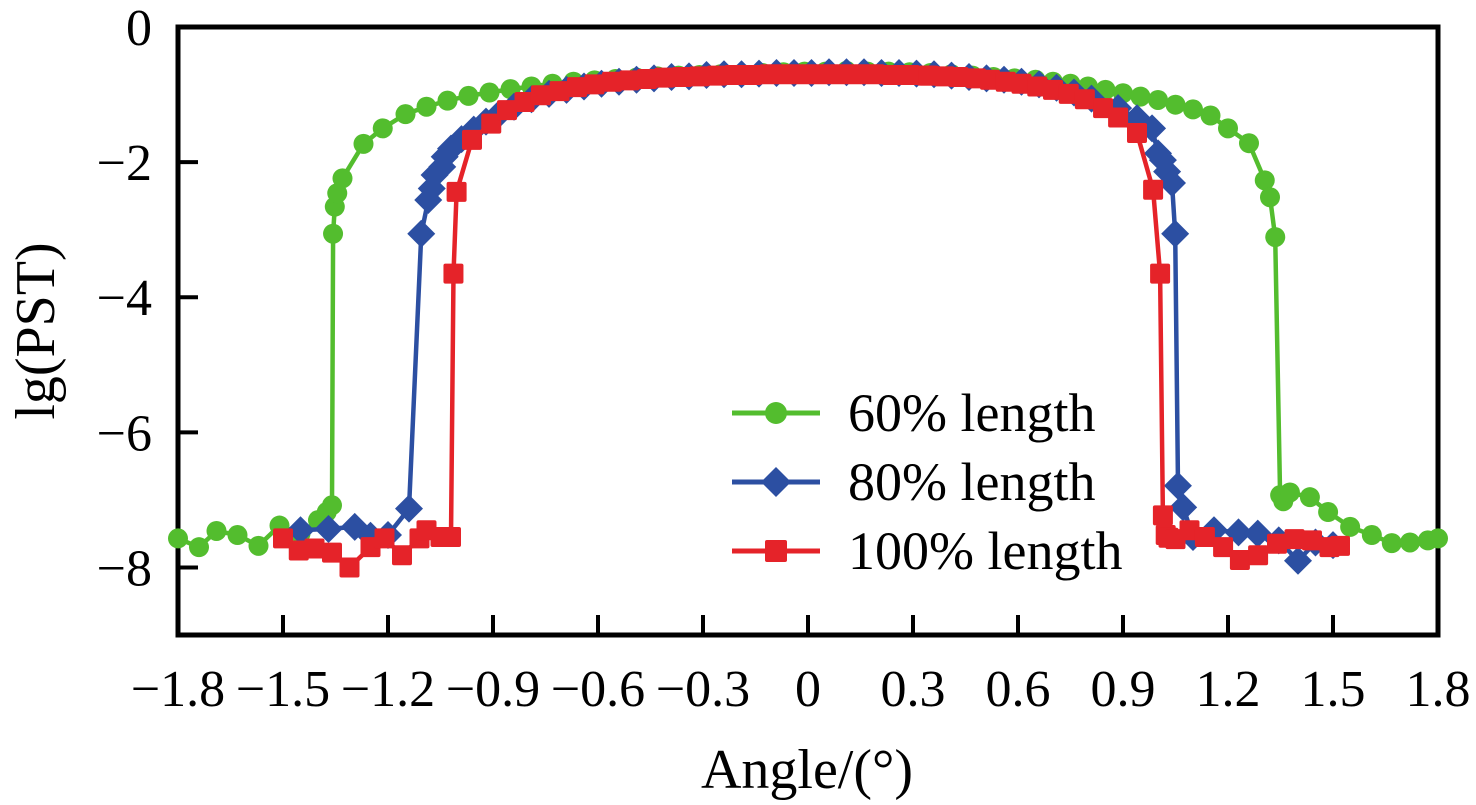 This screenshot has height=805, width=1476. I want to click on x-tick-label: −1.8, so click(178, 689).